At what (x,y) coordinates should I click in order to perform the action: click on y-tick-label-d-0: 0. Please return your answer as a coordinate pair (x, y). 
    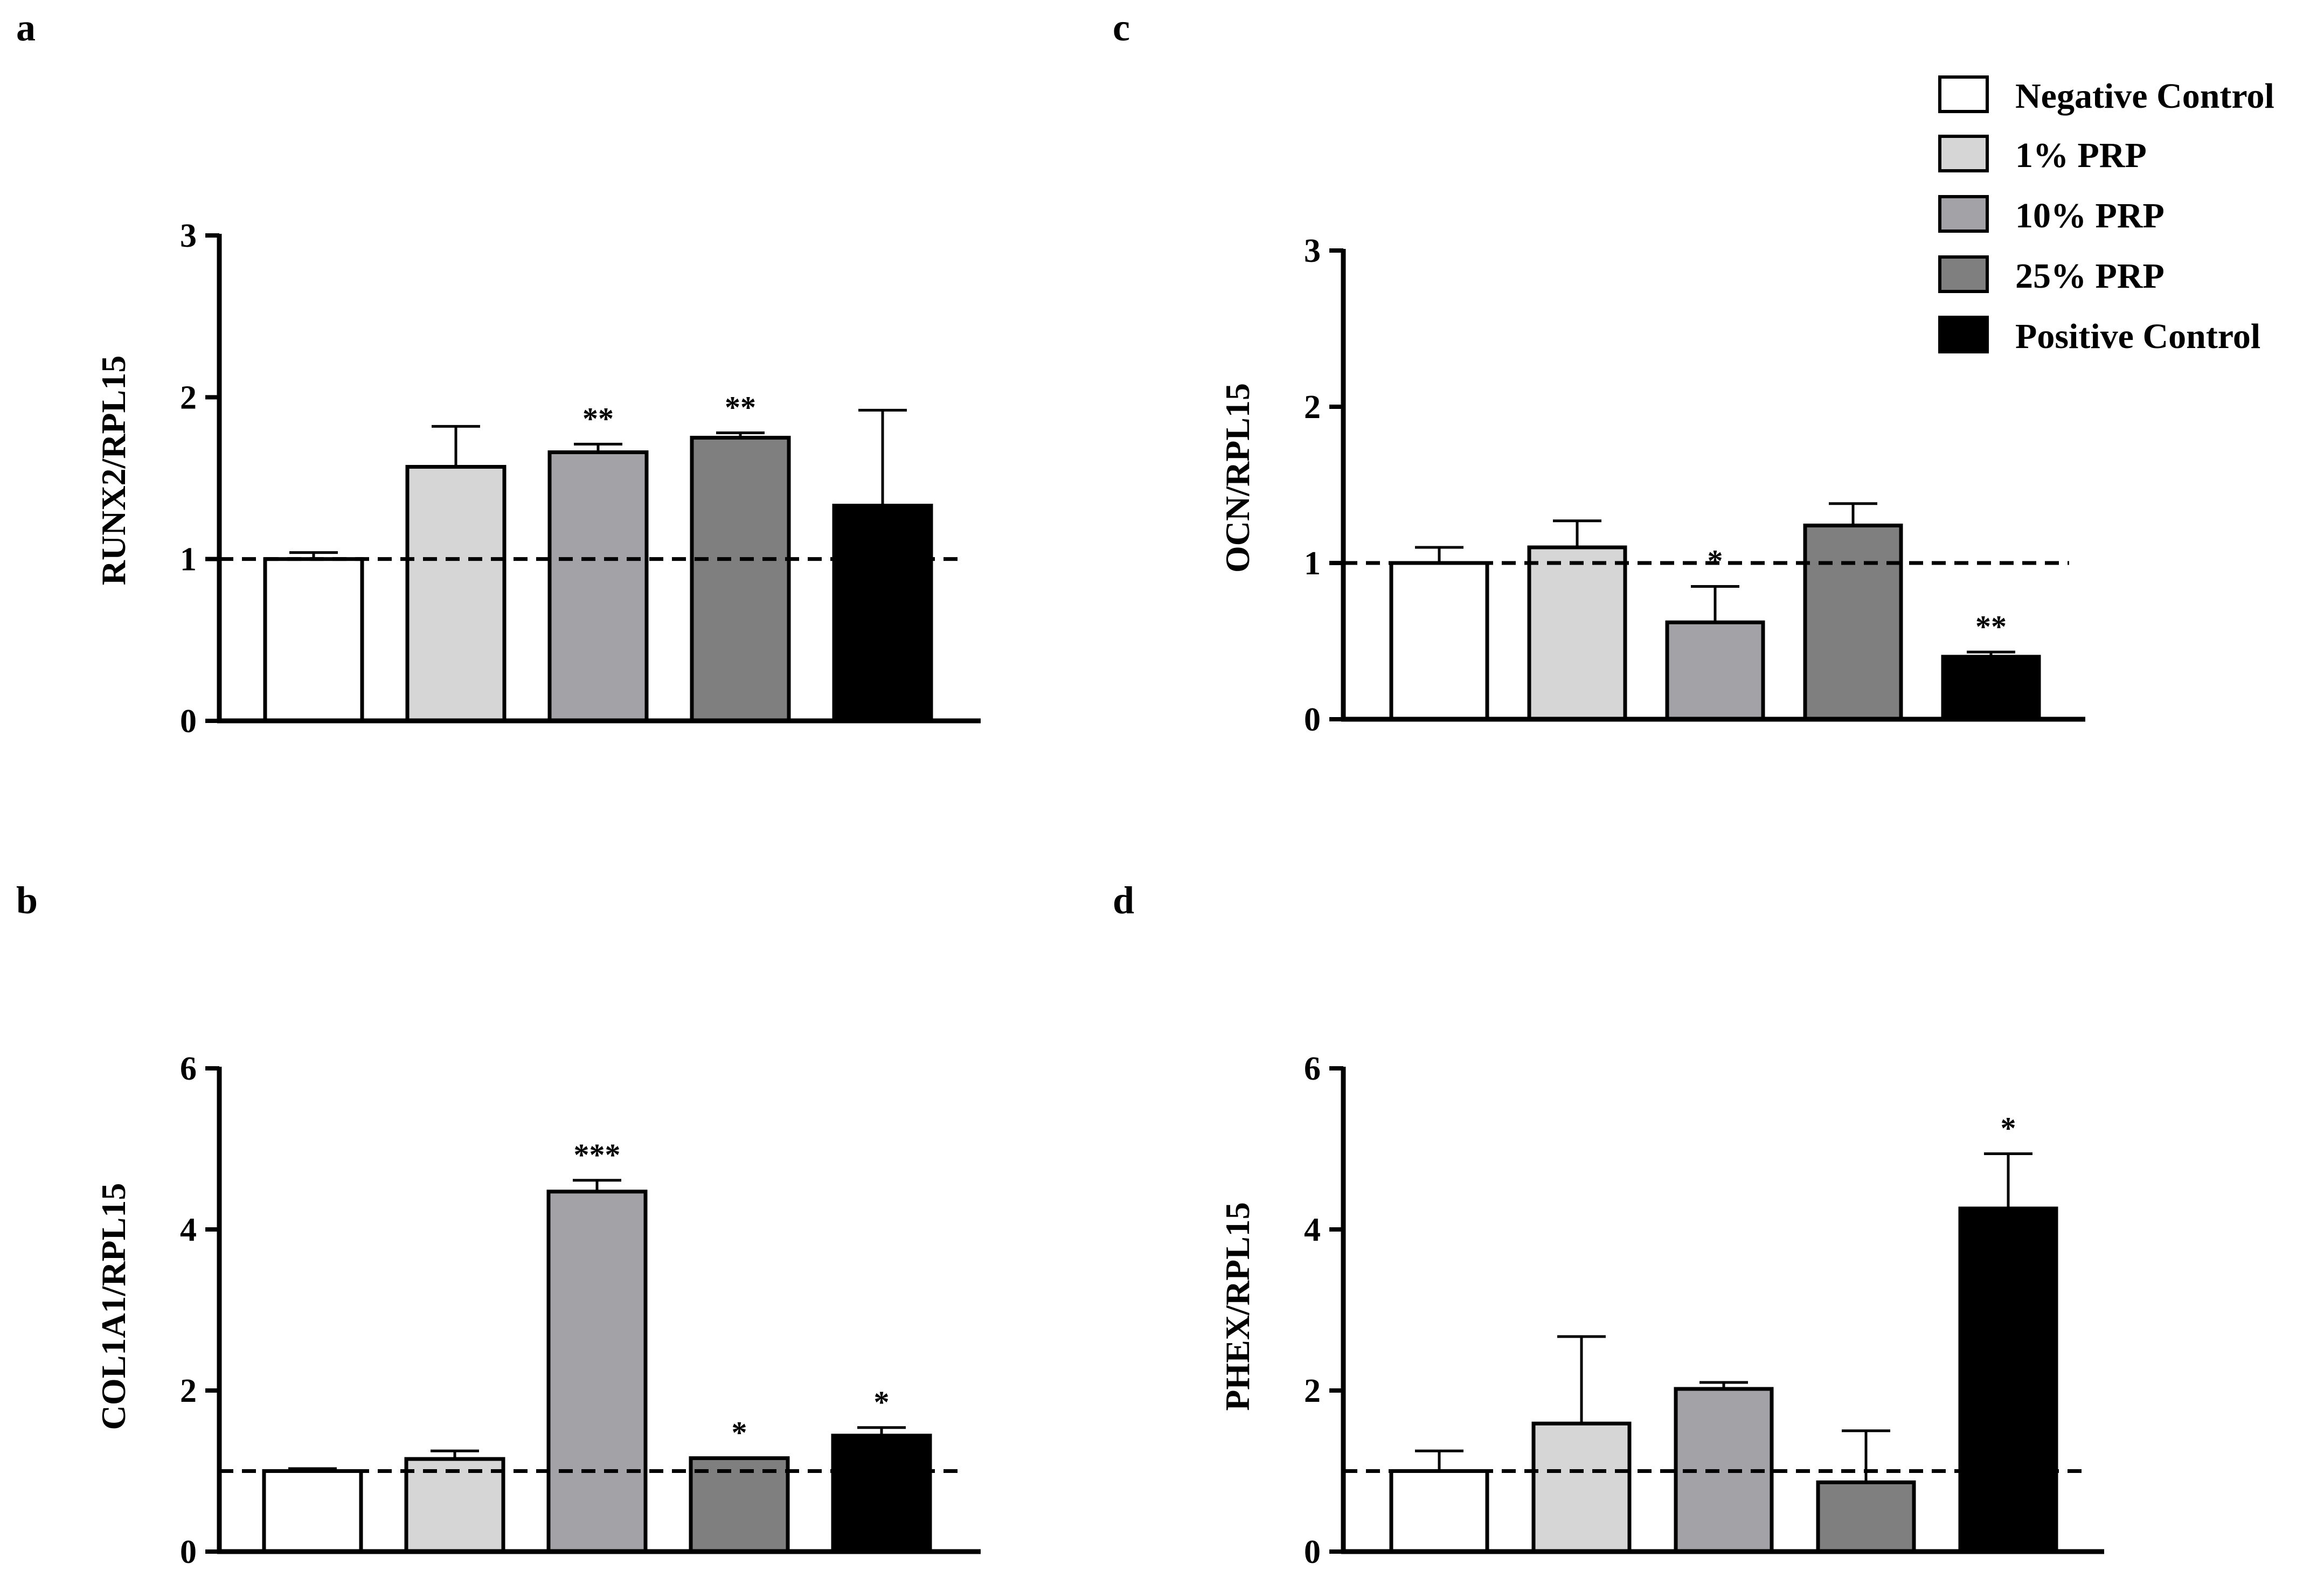
    Looking at the image, I should click on (1312, 1552).